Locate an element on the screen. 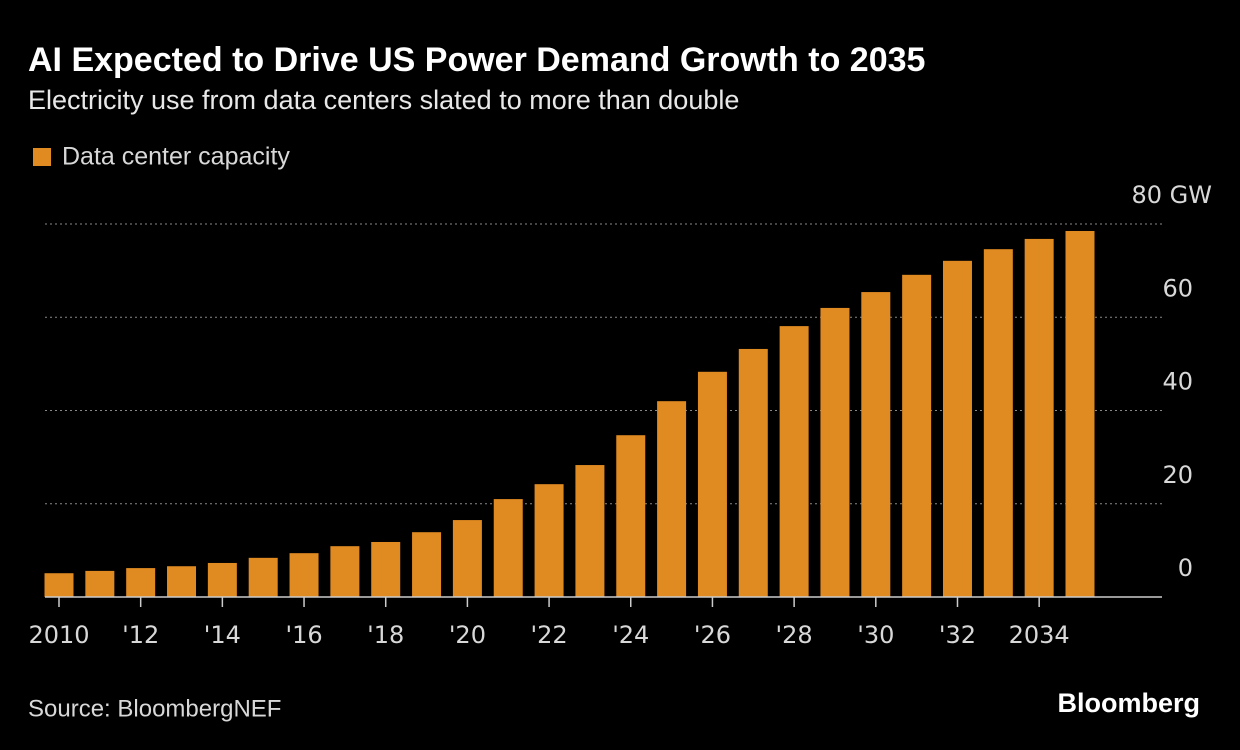 Image resolution: width=1240 pixels, height=750 pixels. y-tick-label: 0 is located at coordinates (1185, 568).